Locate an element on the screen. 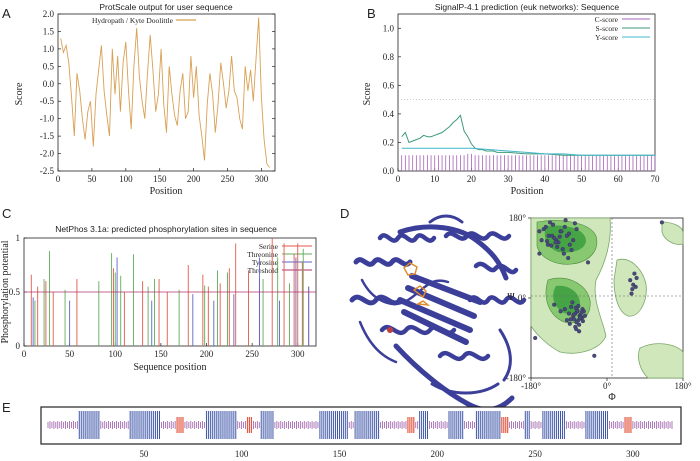  panel-b-xtick-label: 20 is located at coordinates (472, 179).